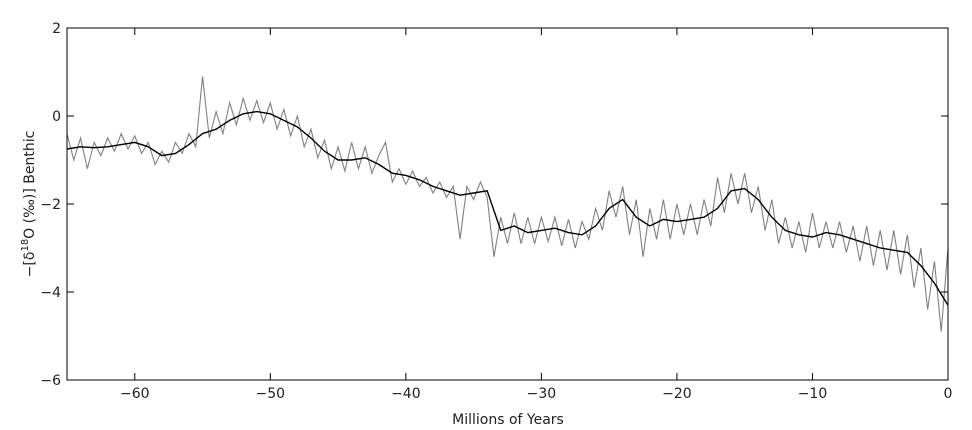 The height and width of the screenshot is (430, 972). I want to click on x-tick-label: −10, so click(813, 394).